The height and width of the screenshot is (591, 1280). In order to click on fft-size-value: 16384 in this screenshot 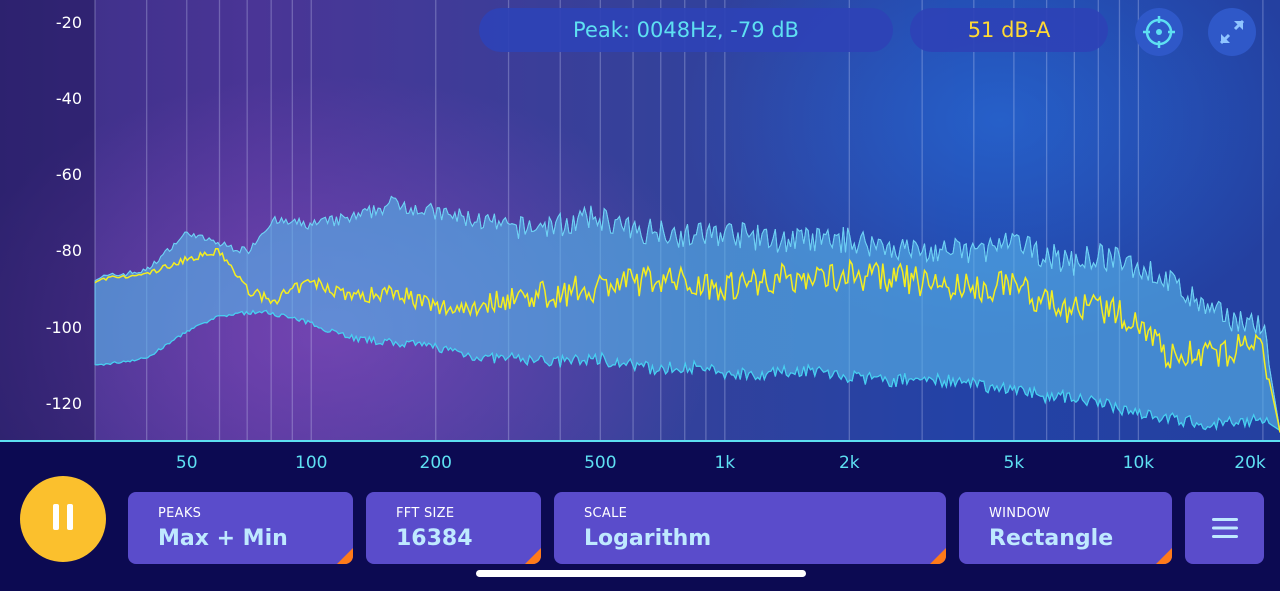, I will do `click(434, 538)`.